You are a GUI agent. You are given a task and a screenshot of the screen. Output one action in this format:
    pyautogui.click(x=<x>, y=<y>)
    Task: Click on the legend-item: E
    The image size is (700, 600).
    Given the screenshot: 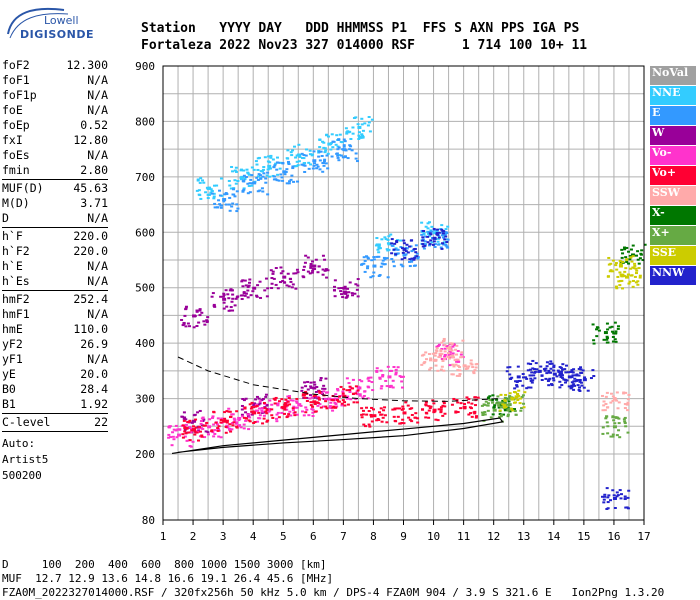 What is the action you would take?
    pyautogui.click(x=673, y=115)
    